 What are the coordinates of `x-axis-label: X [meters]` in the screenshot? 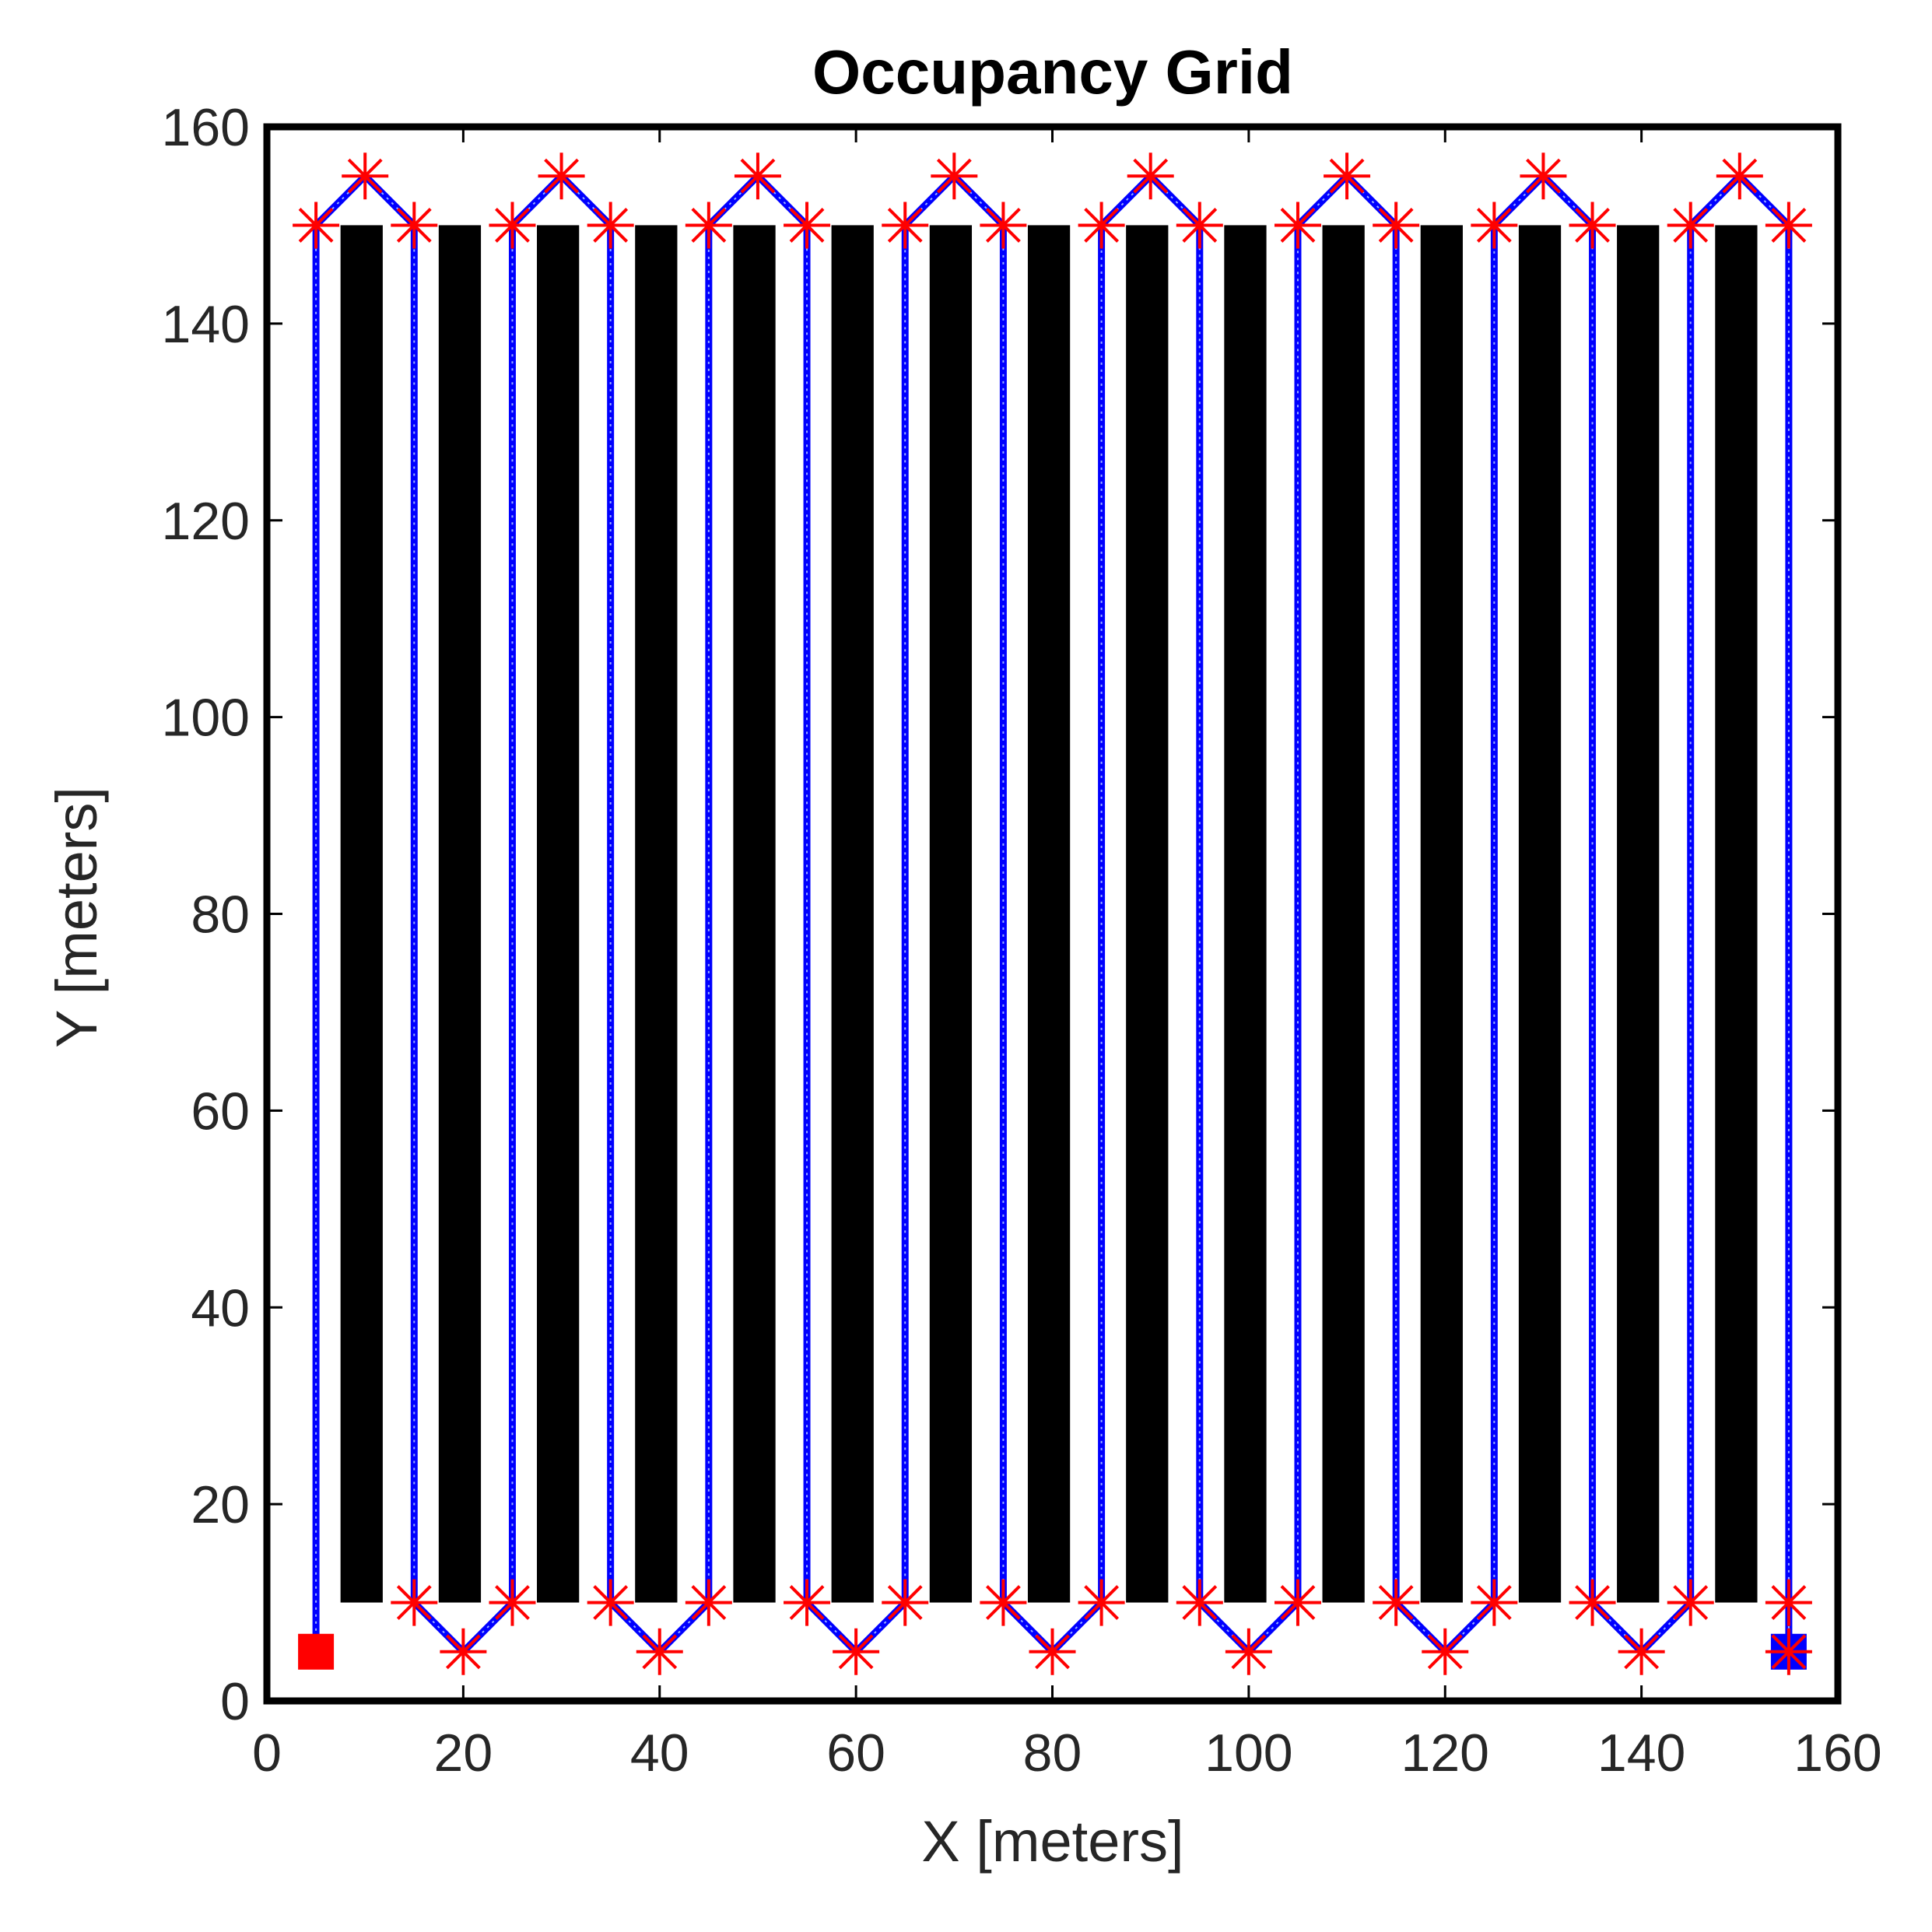 It's located at (1052, 1841).